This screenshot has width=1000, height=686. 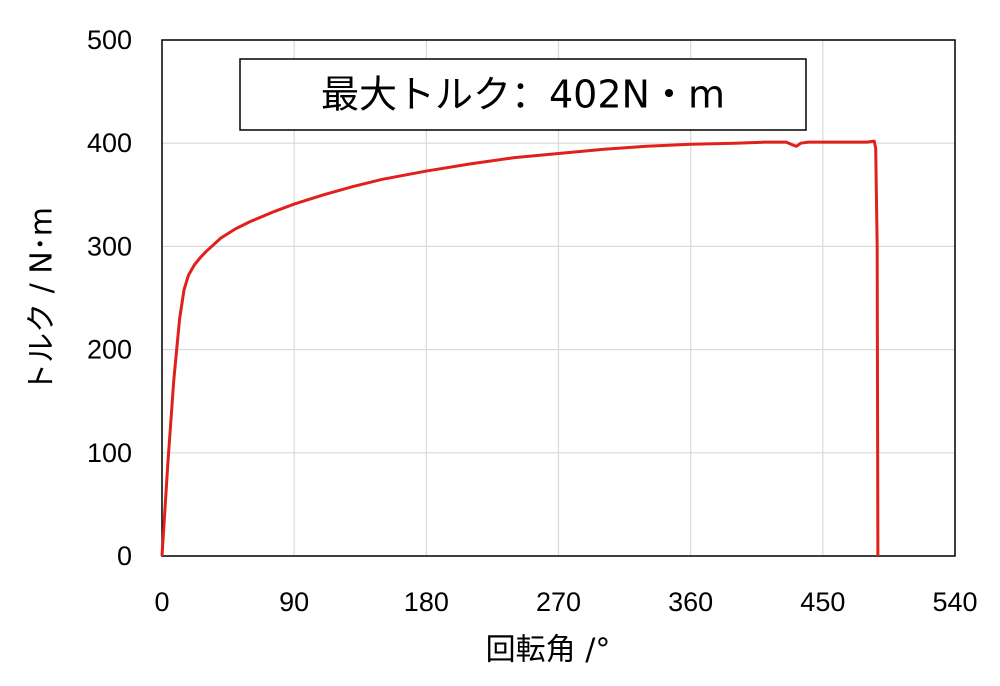 I want to click on y-tick-label: 0, so click(x=124, y=556).